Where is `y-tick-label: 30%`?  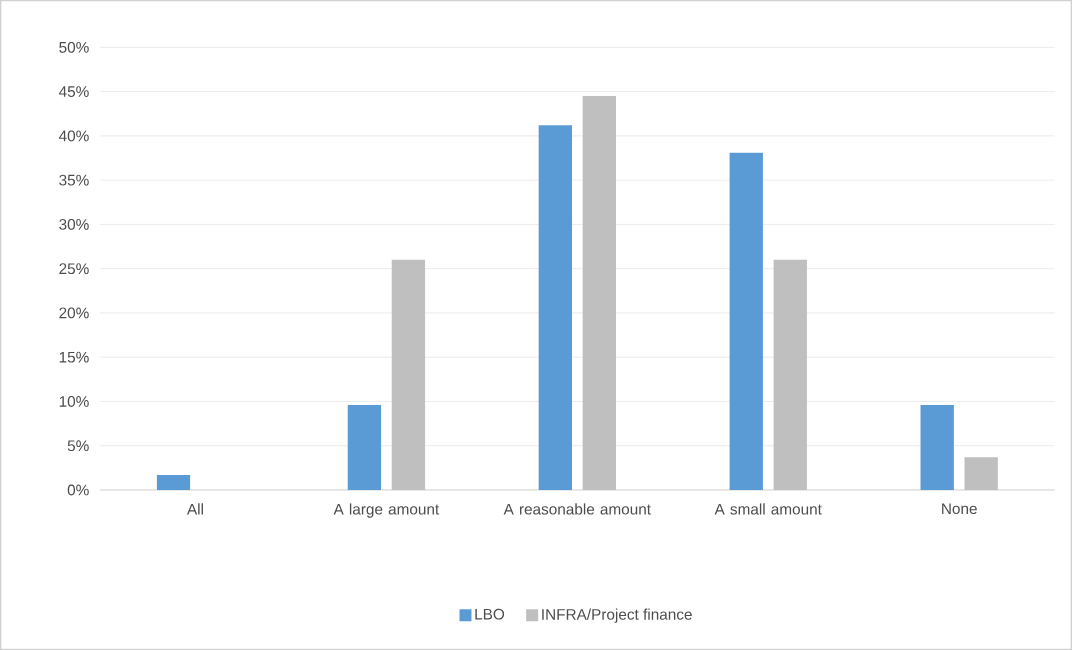 y-tick-label: 30% is located at coordinates (74, 224).